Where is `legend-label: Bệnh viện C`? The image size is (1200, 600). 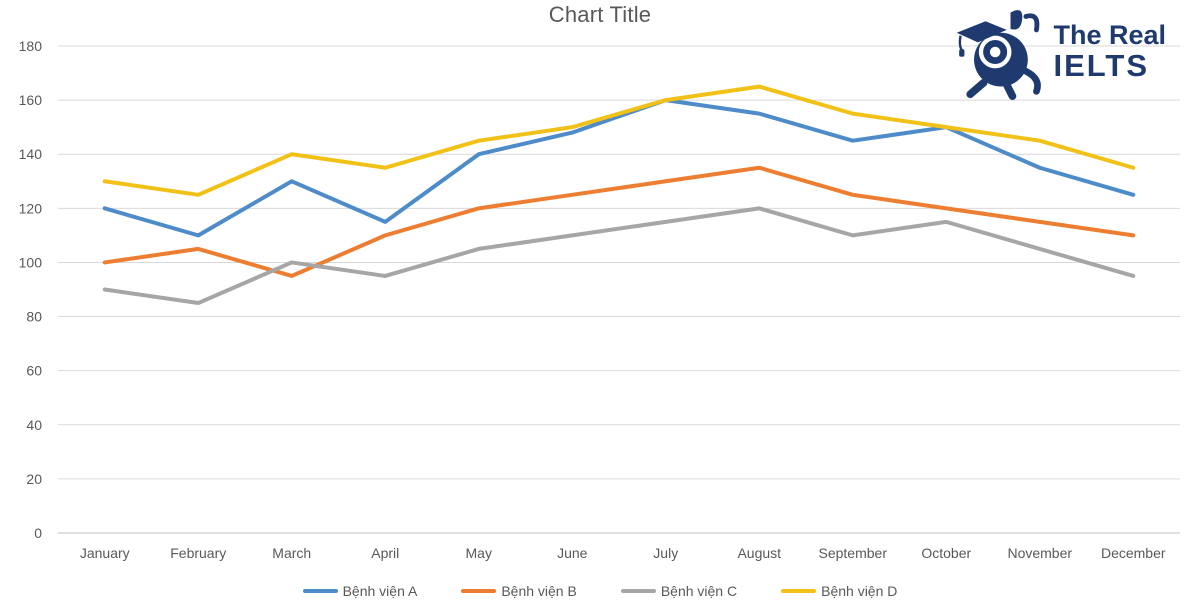
legend-label: Bệnh viện C is located at coordinates (699, 591).